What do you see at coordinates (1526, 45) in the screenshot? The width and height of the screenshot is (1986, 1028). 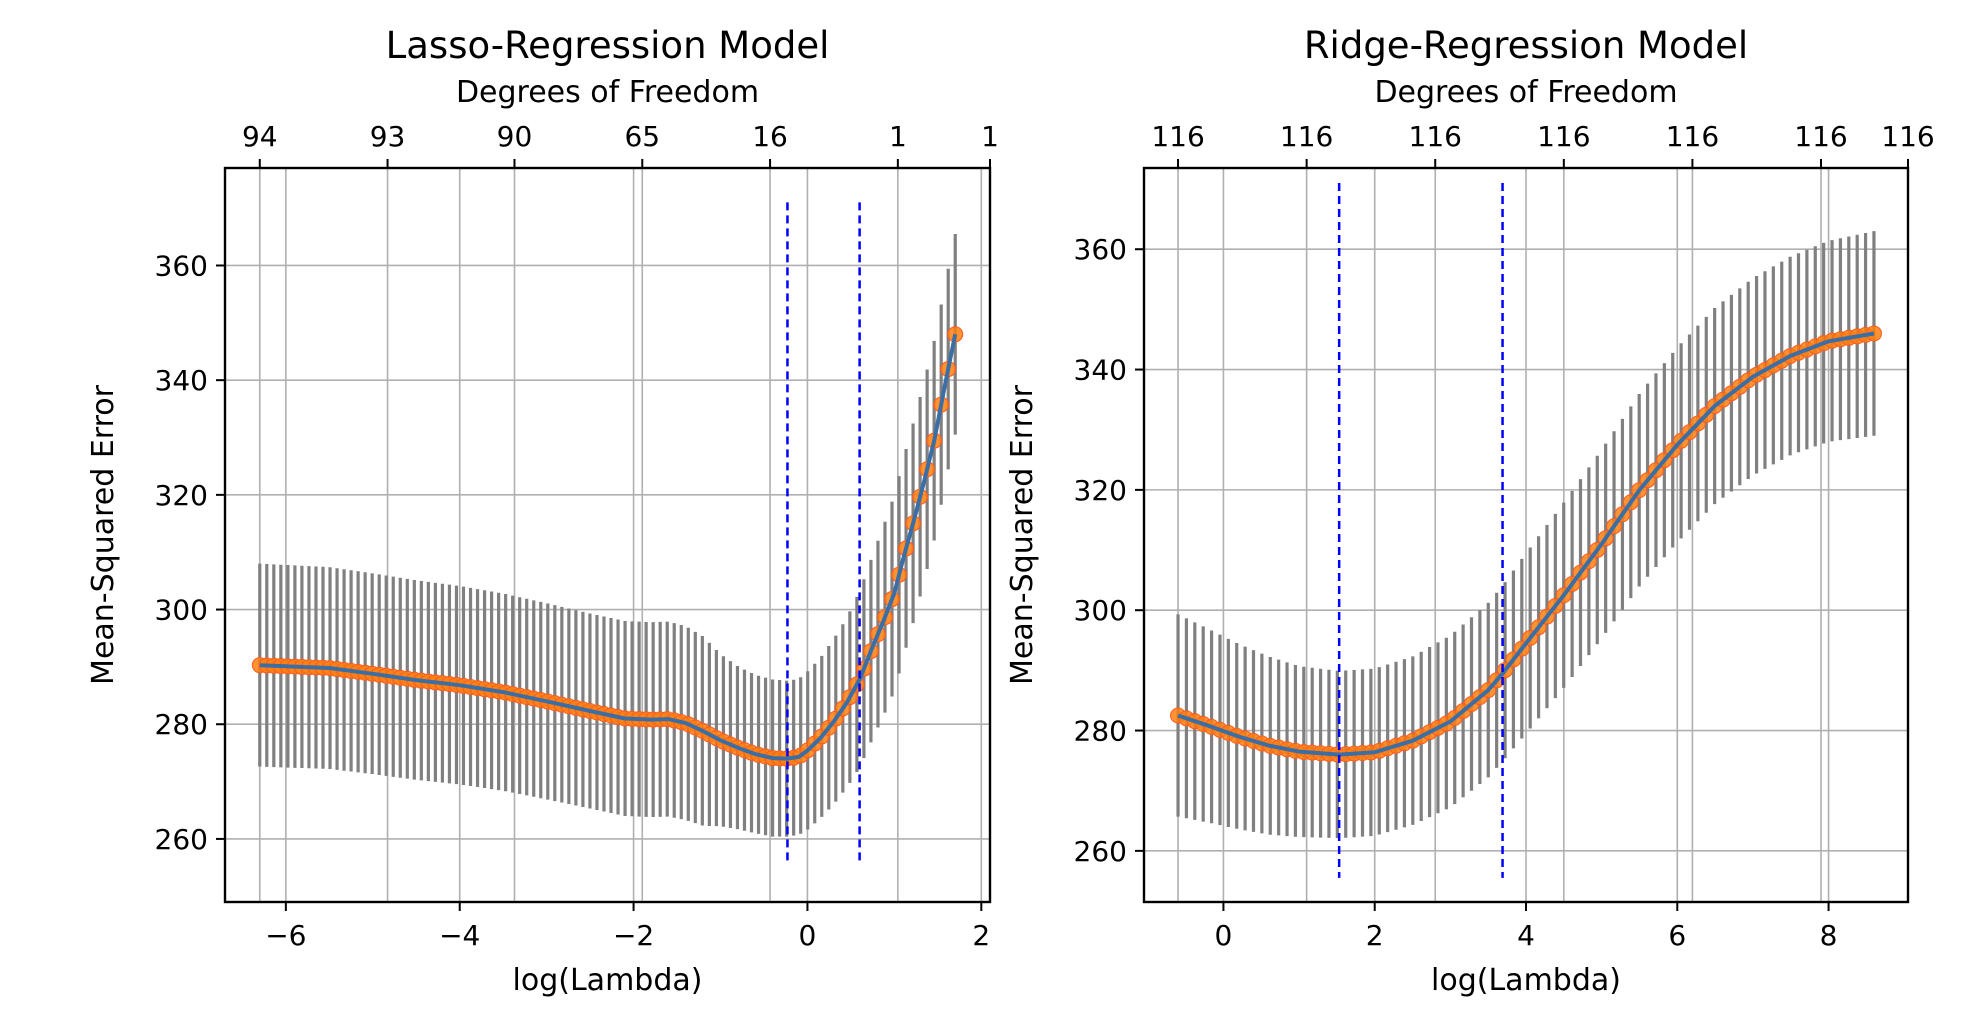 I see `chart-title: Ridge-Regression Model` at bounding box center [1526, 45].